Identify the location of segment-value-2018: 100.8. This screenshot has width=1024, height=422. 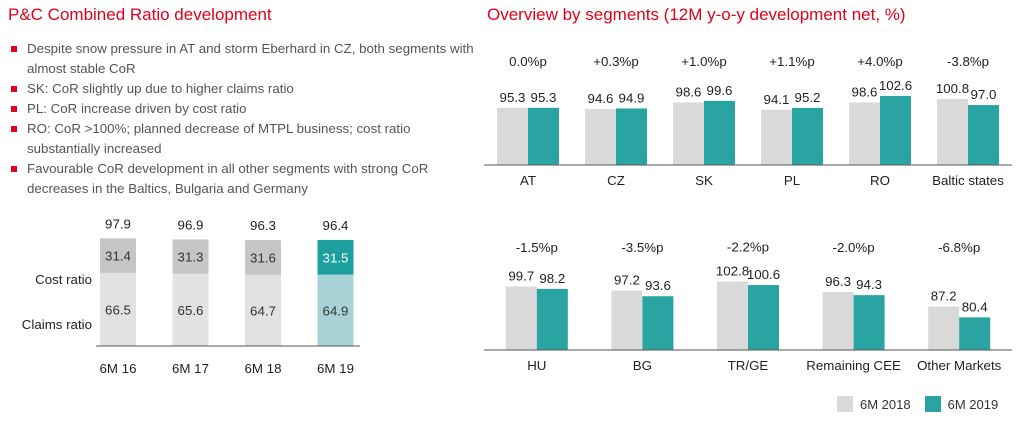
(952, 88).